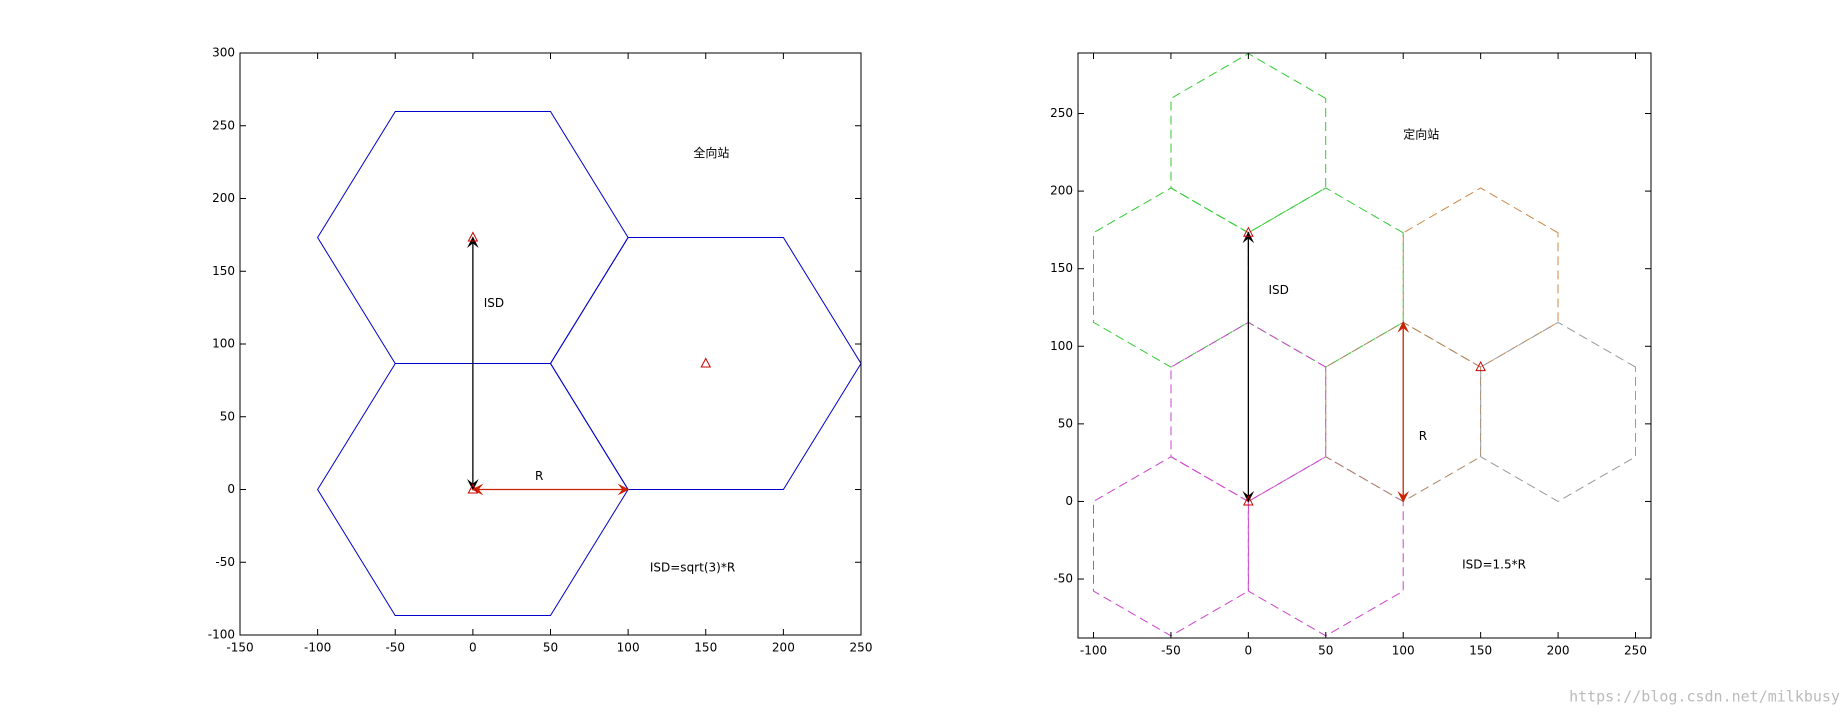 The width and height of the screenshot is (1848, 714). What do you see at coordinates (221, 635) in the screenshot?
I see `y-tick-label: -100` at bounding box center [221, 635].